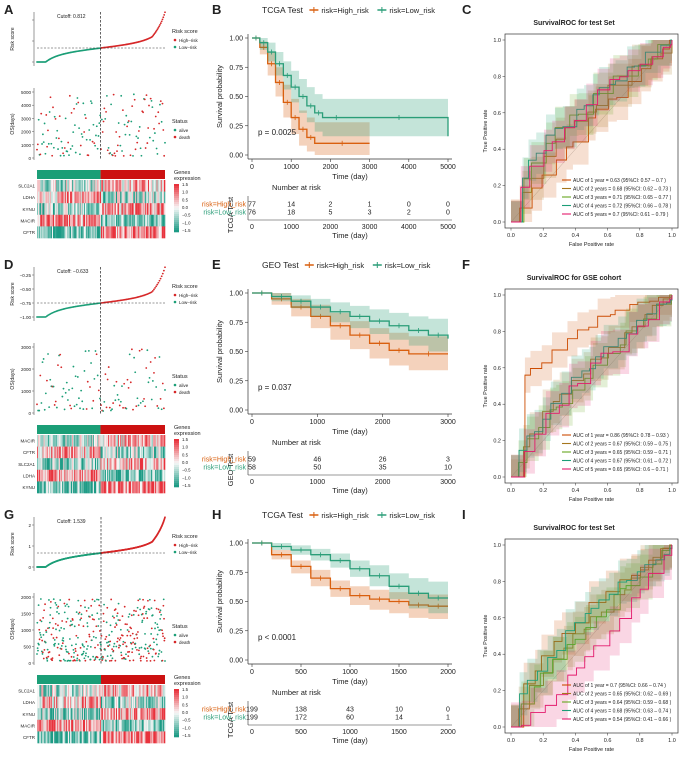  I want to click on group-bar-high, so click(132, 429).